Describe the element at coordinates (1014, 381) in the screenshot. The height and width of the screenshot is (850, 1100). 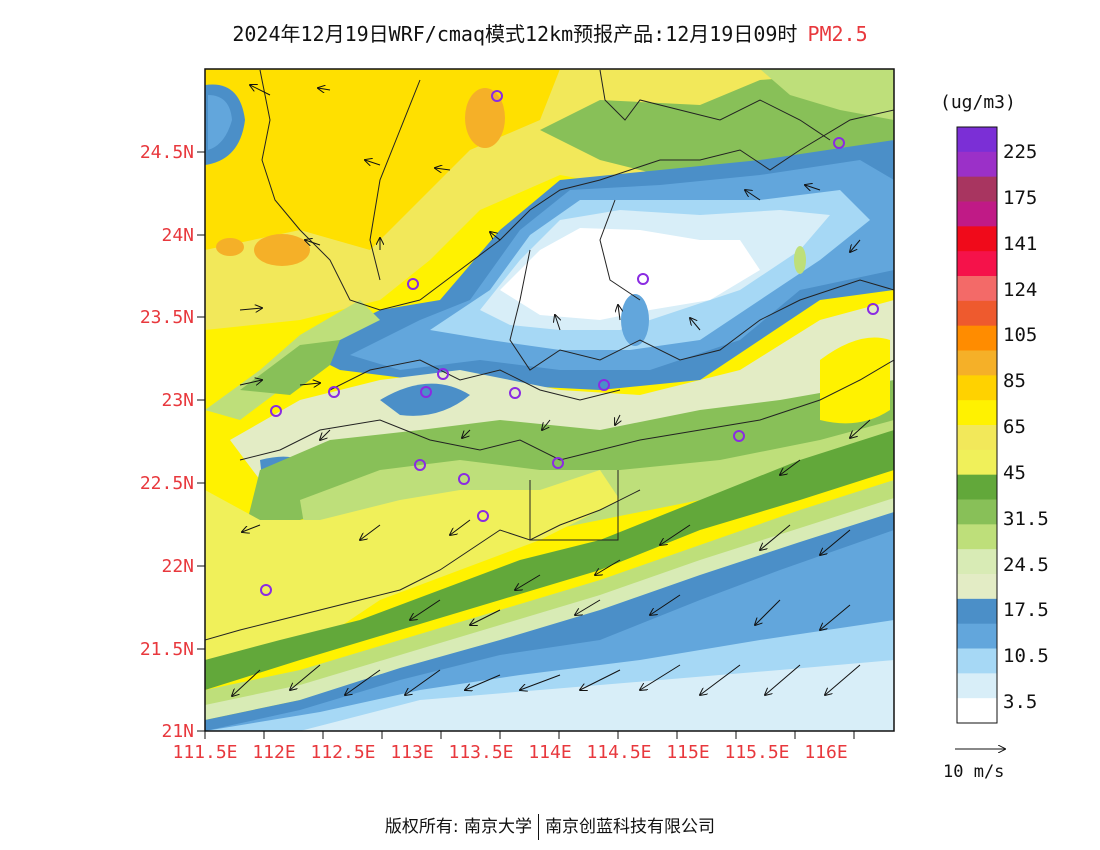
I see `colorbar-label: 85` at that location.